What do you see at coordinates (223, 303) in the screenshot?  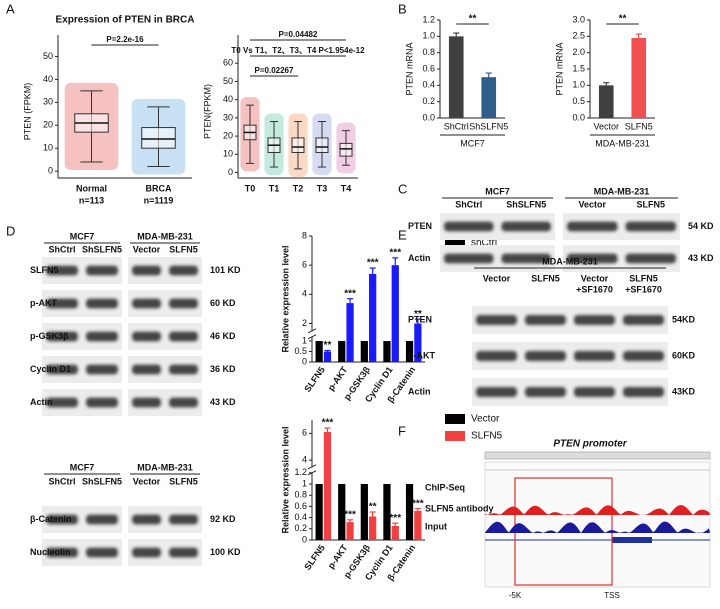 I see `kd-label: 60 KD` at bounding box center [223, 303].